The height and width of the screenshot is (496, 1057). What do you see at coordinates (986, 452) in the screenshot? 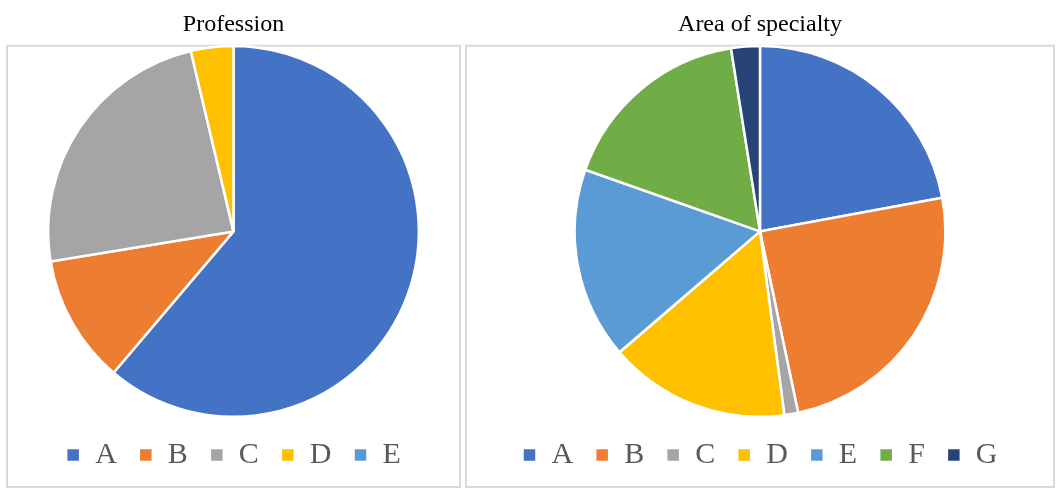
I see `legend-label: G` at bounding box center [986, 452].